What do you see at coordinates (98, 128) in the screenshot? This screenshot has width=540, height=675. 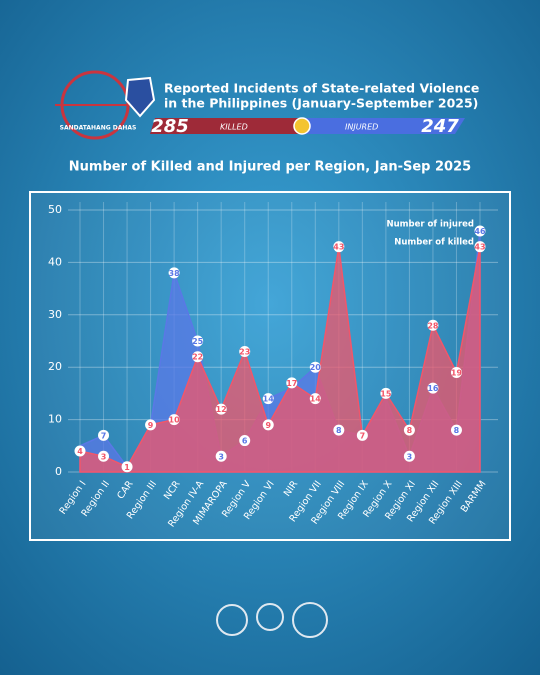 I see `logo-text: SANDATAHANG DAHAS` at bounding box center [98, 128].